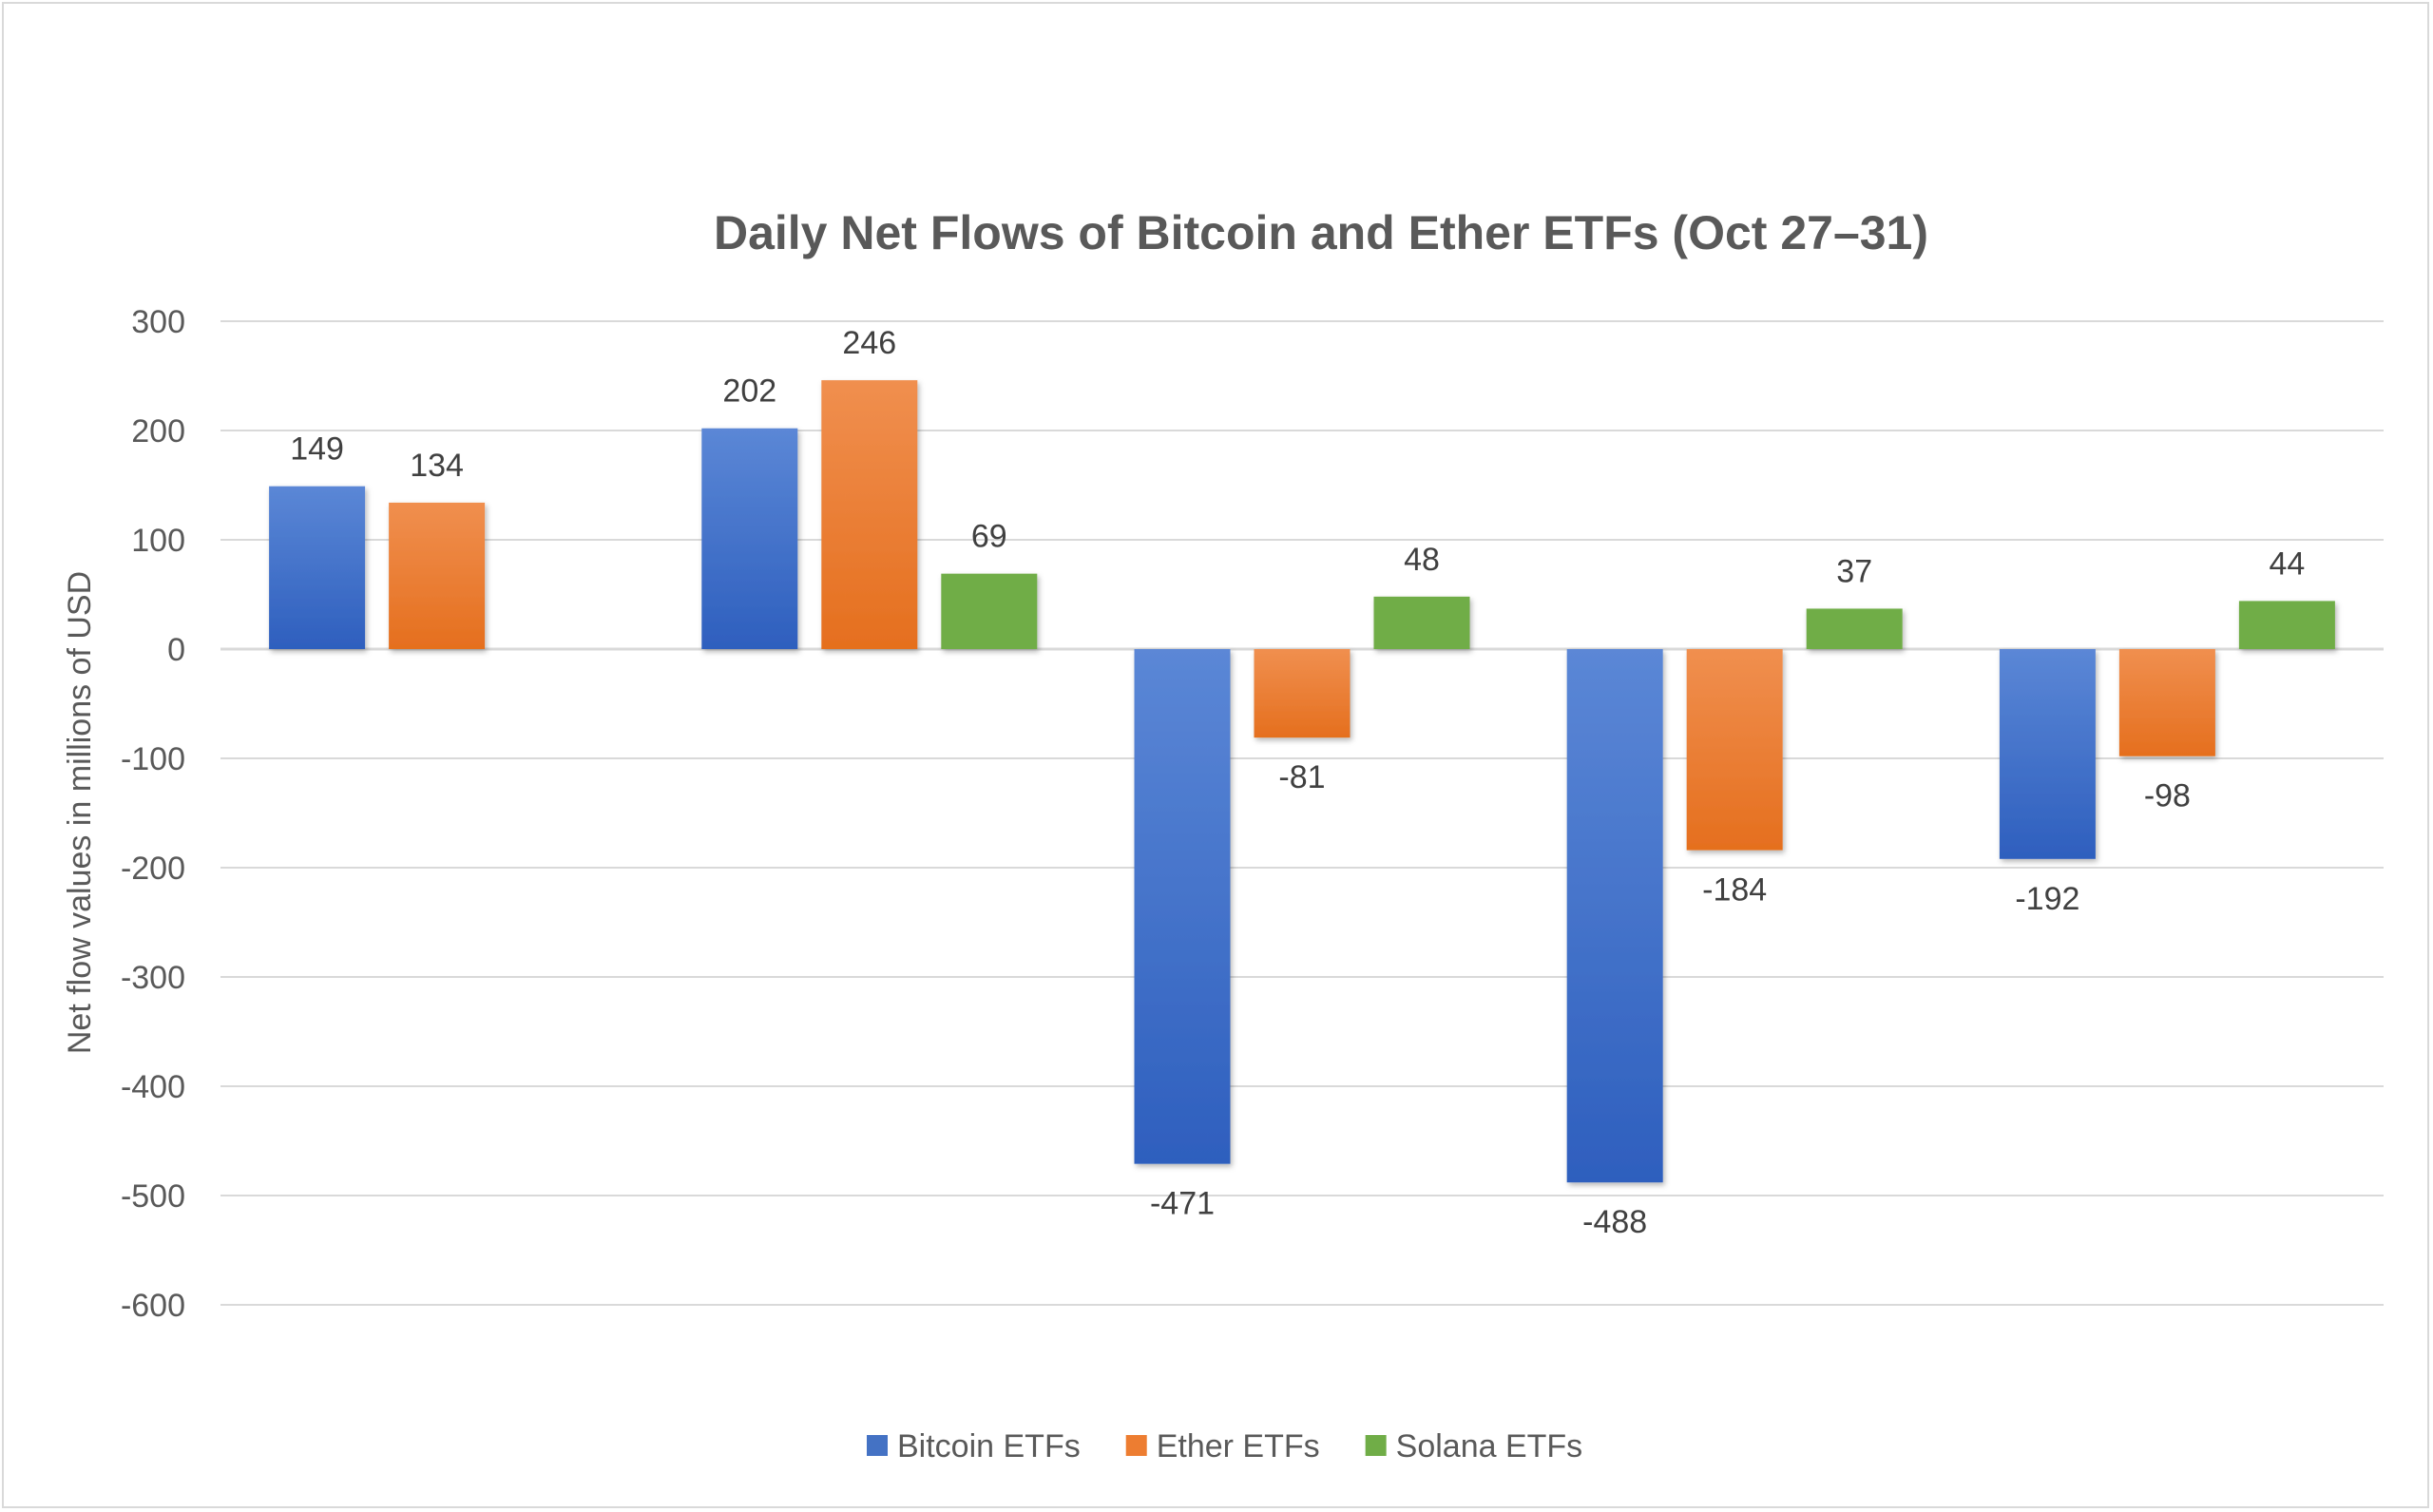 The height and width of the screenshot is (1512, 2433). Describe the element at coordinates (989, 537) in the screenshot. I see `data-label: 69` at that location.